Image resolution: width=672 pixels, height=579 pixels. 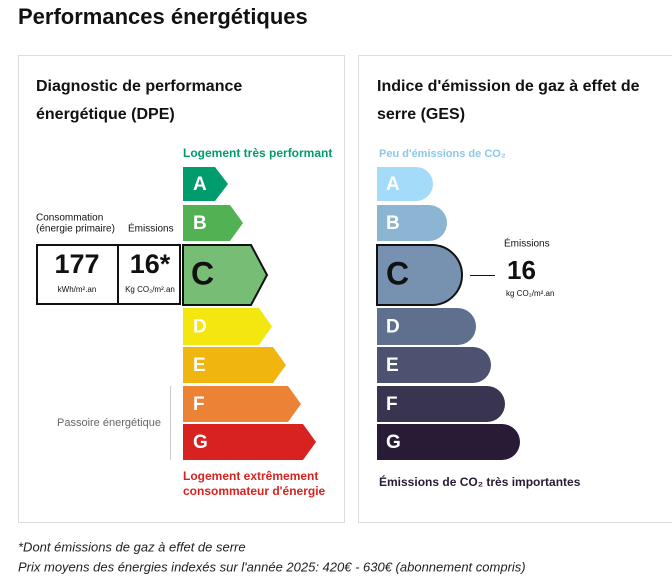 I want to click on footnote: *Dont émissions de gaz à effet de serre, so click(x=132, y=546).